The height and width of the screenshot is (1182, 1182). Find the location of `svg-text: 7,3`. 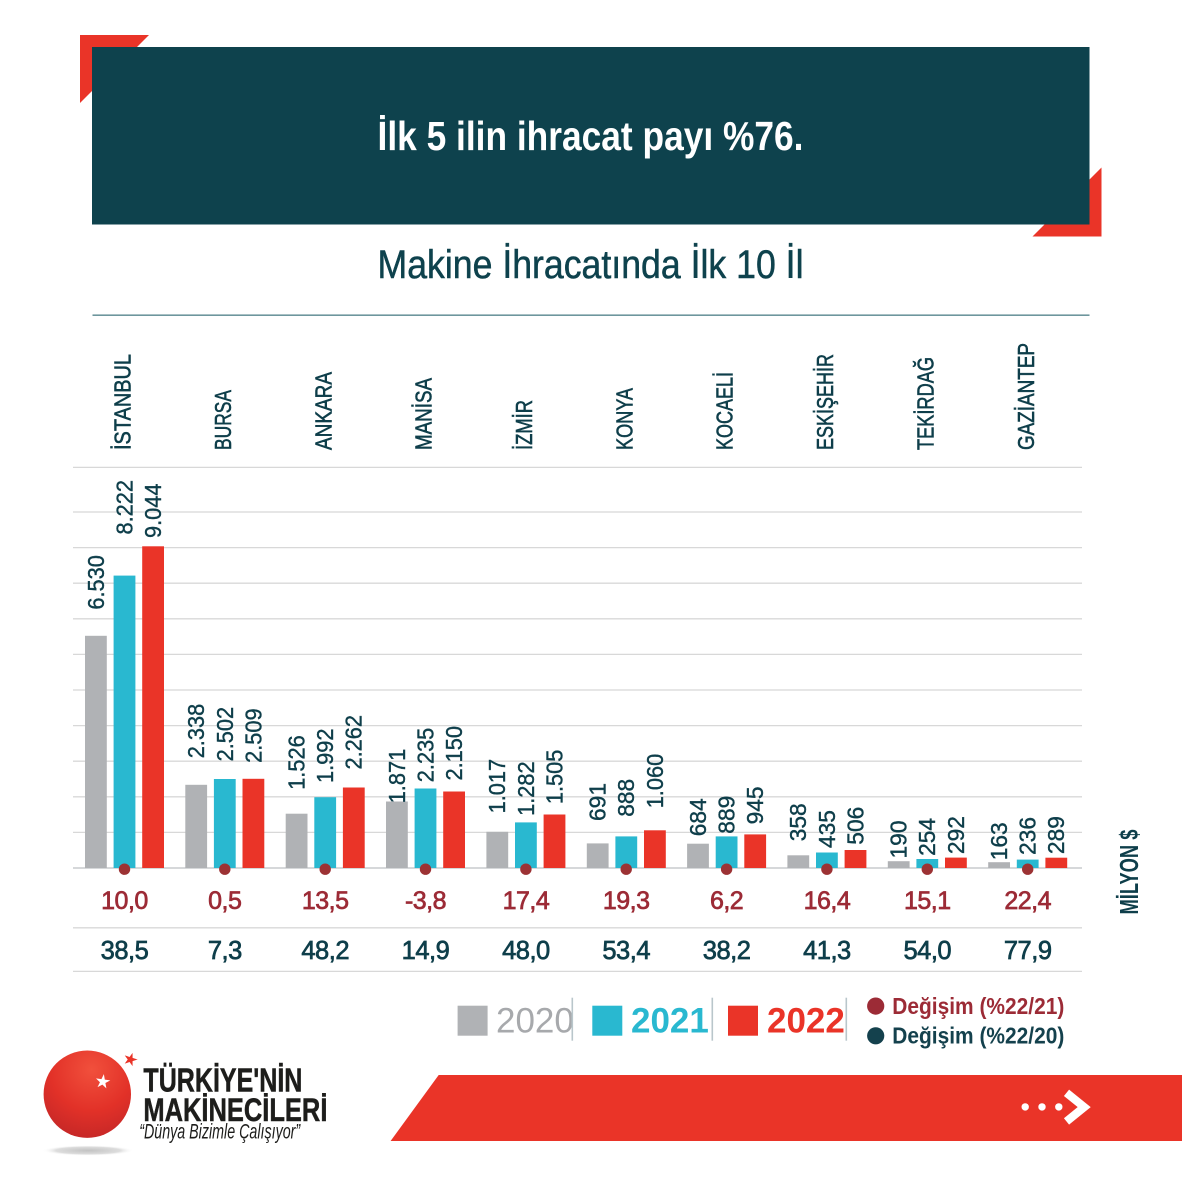

svg-text: 7,3 is located at coordinates (225, 951).